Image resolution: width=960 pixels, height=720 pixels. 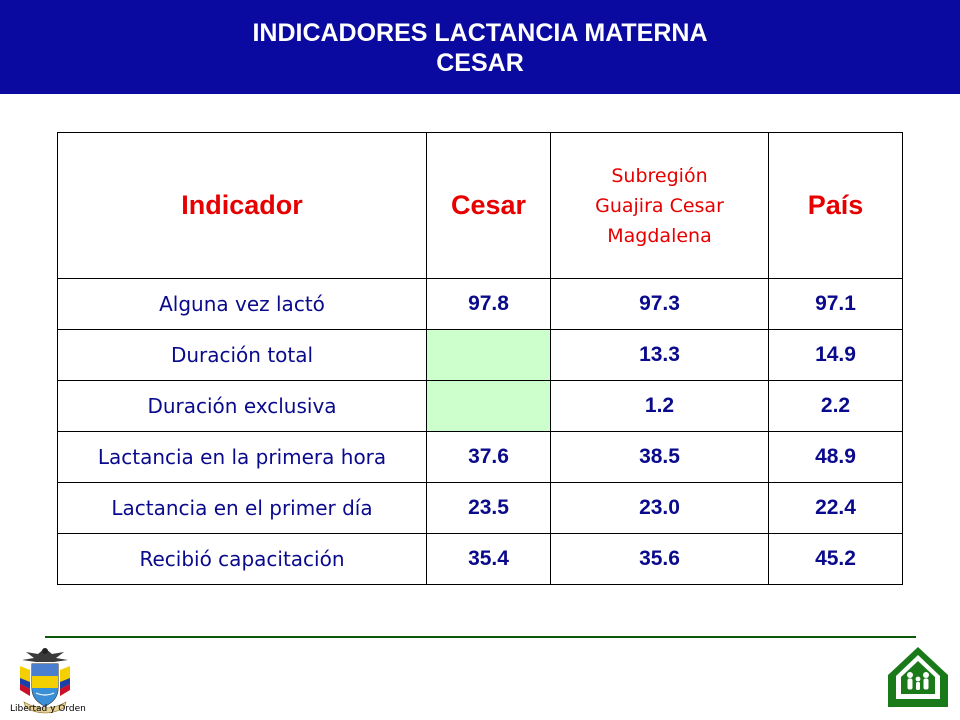 I want to click on colombia-coat-of-arms-icon, so click(x=45, y=681).